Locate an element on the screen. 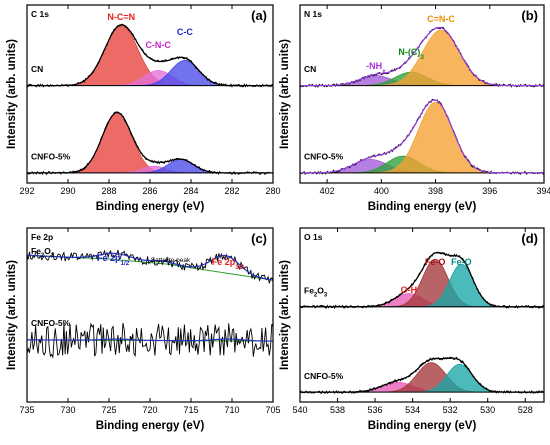 The width and height of the screenshot is (550, 445). peak-label: N-(C)3 is located at coordinates (411, 54).